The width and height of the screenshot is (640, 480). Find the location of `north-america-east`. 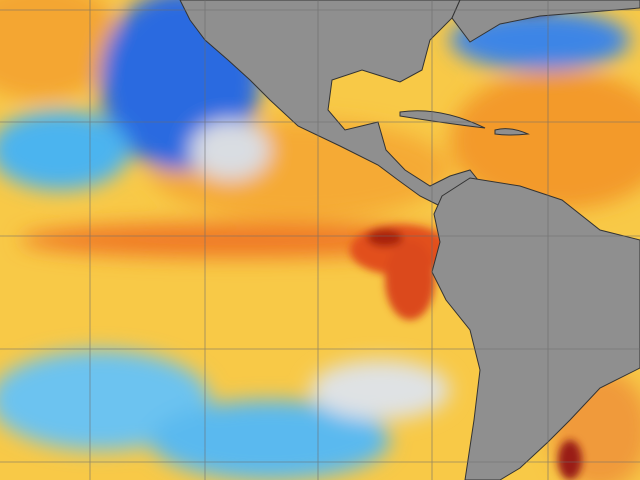

north-america-east is located at coordinates (545, 21).